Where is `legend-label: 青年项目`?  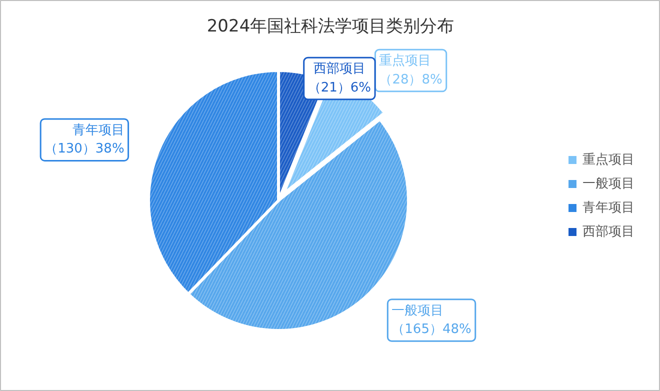
legend-label: 青年项目 is located at coordinates (608, 208).